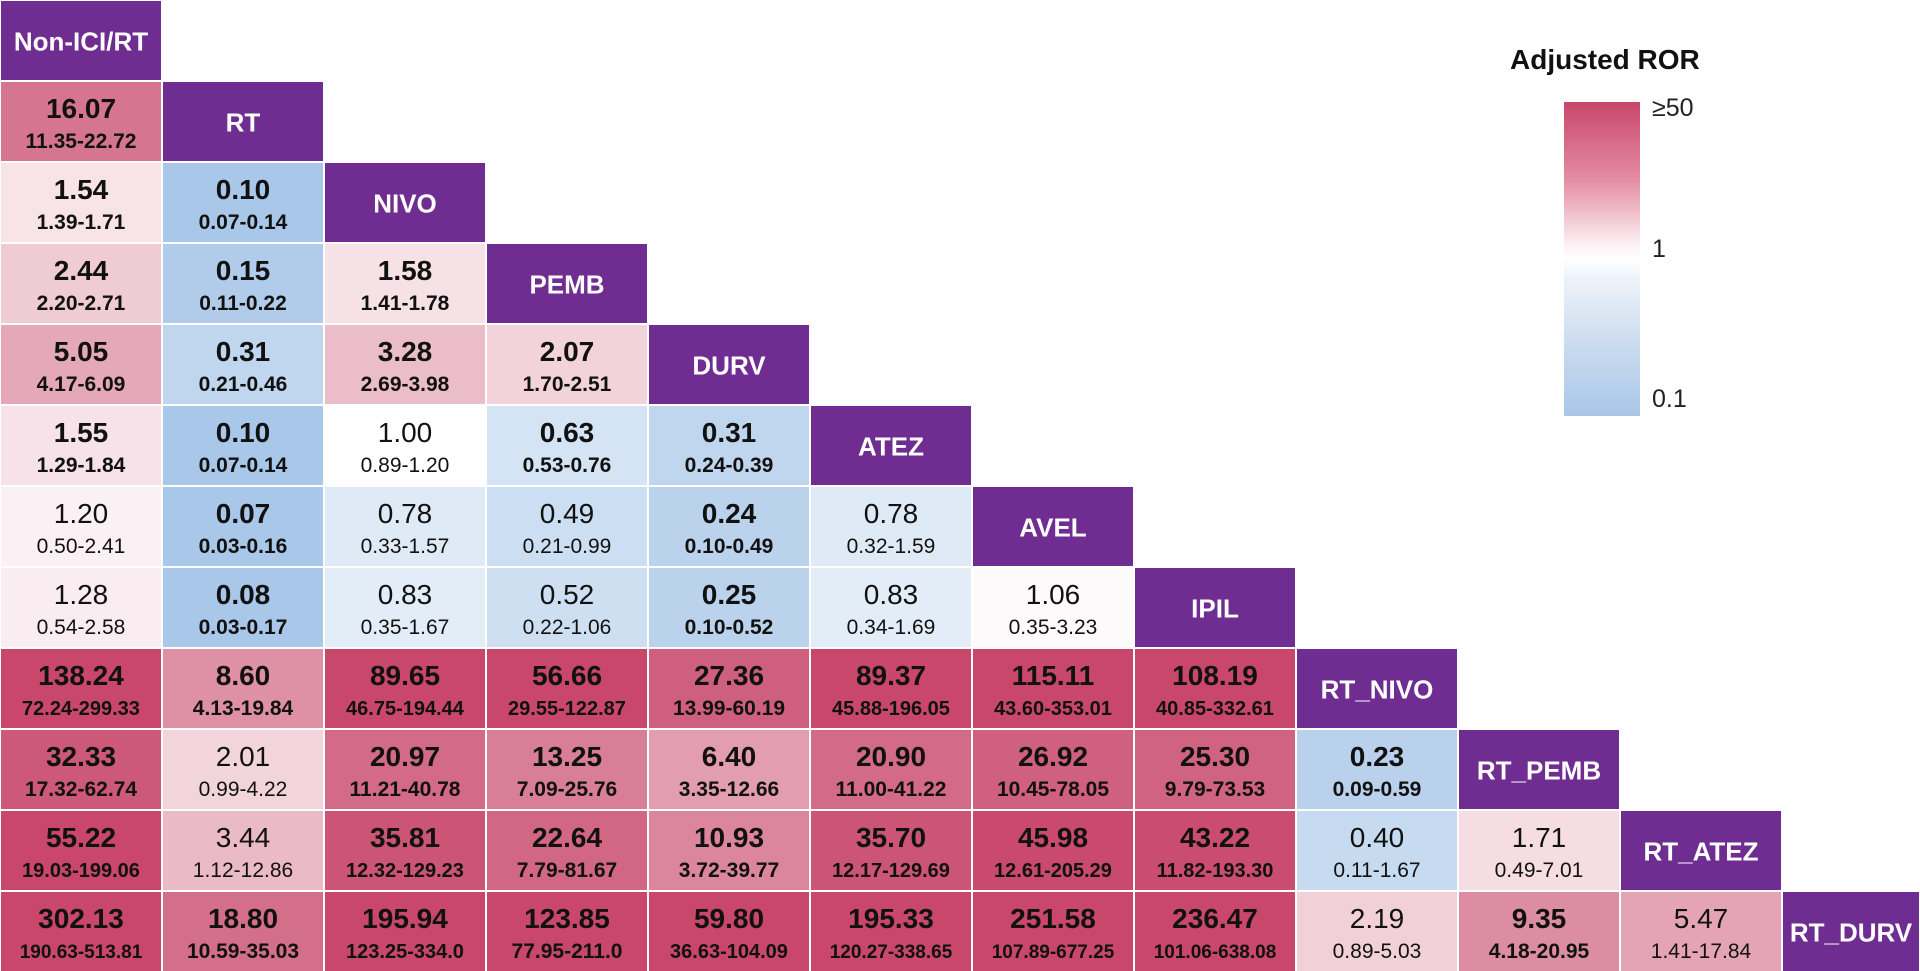 The image size is (1920, 971). Describe the element at coordinates (891, 675) in the screenshot. I see `cell-ror-value: 89.37` at that location.